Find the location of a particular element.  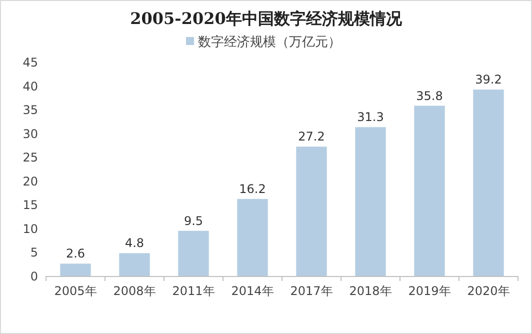

x-tick-label: 2018年 is located at coordinates (370, 291).